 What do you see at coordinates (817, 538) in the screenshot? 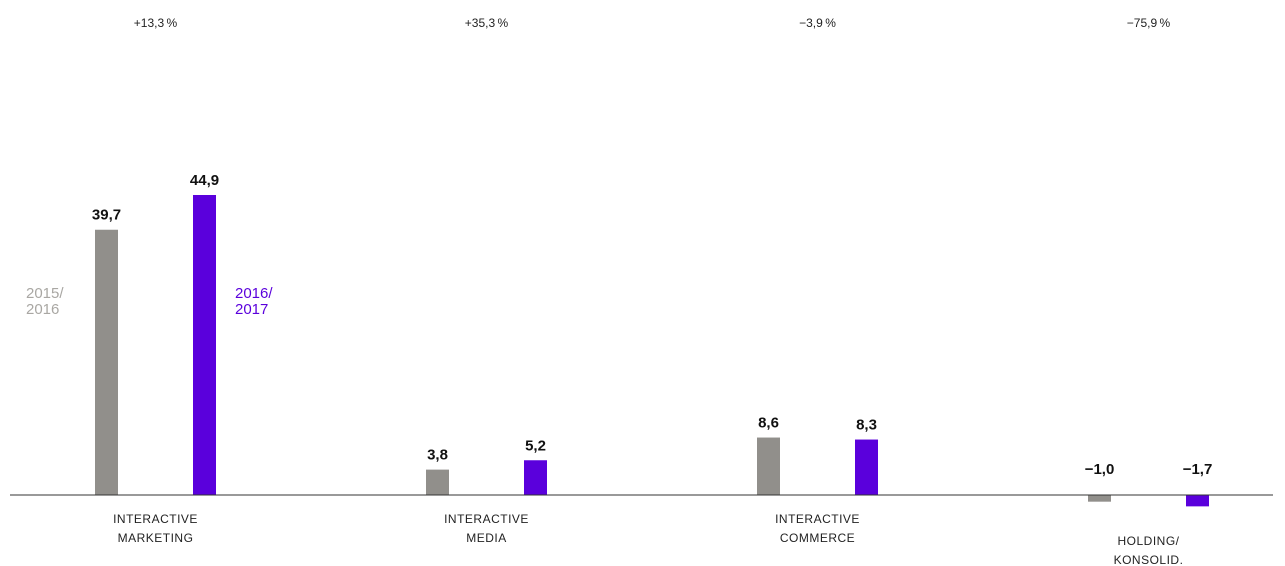
I see `category-label: COMMERCE` at bounding box center [817, 538].